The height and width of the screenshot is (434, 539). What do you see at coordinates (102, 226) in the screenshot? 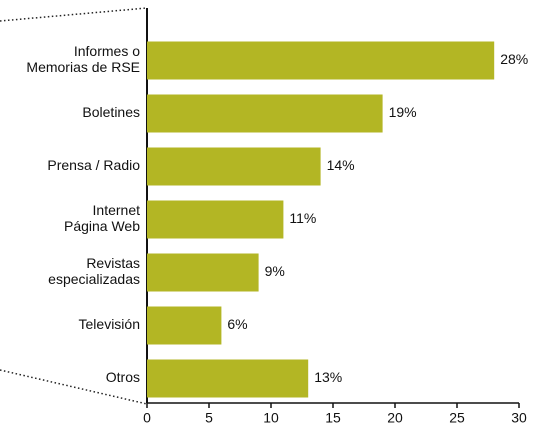
I see `y-tick-label: Página Web` at bounding box center [102, 226].